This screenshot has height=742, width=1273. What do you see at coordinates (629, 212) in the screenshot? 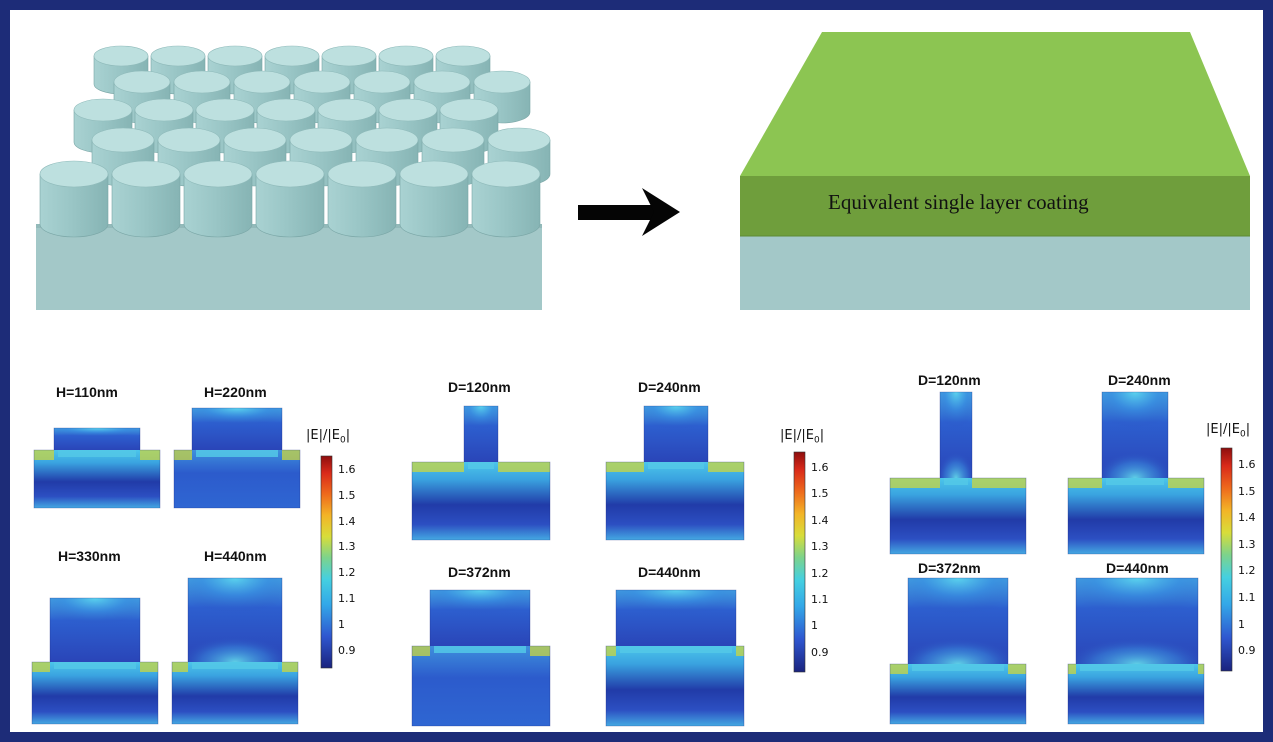
I see `right-arrow-icon` at bounding box center [629, 212].